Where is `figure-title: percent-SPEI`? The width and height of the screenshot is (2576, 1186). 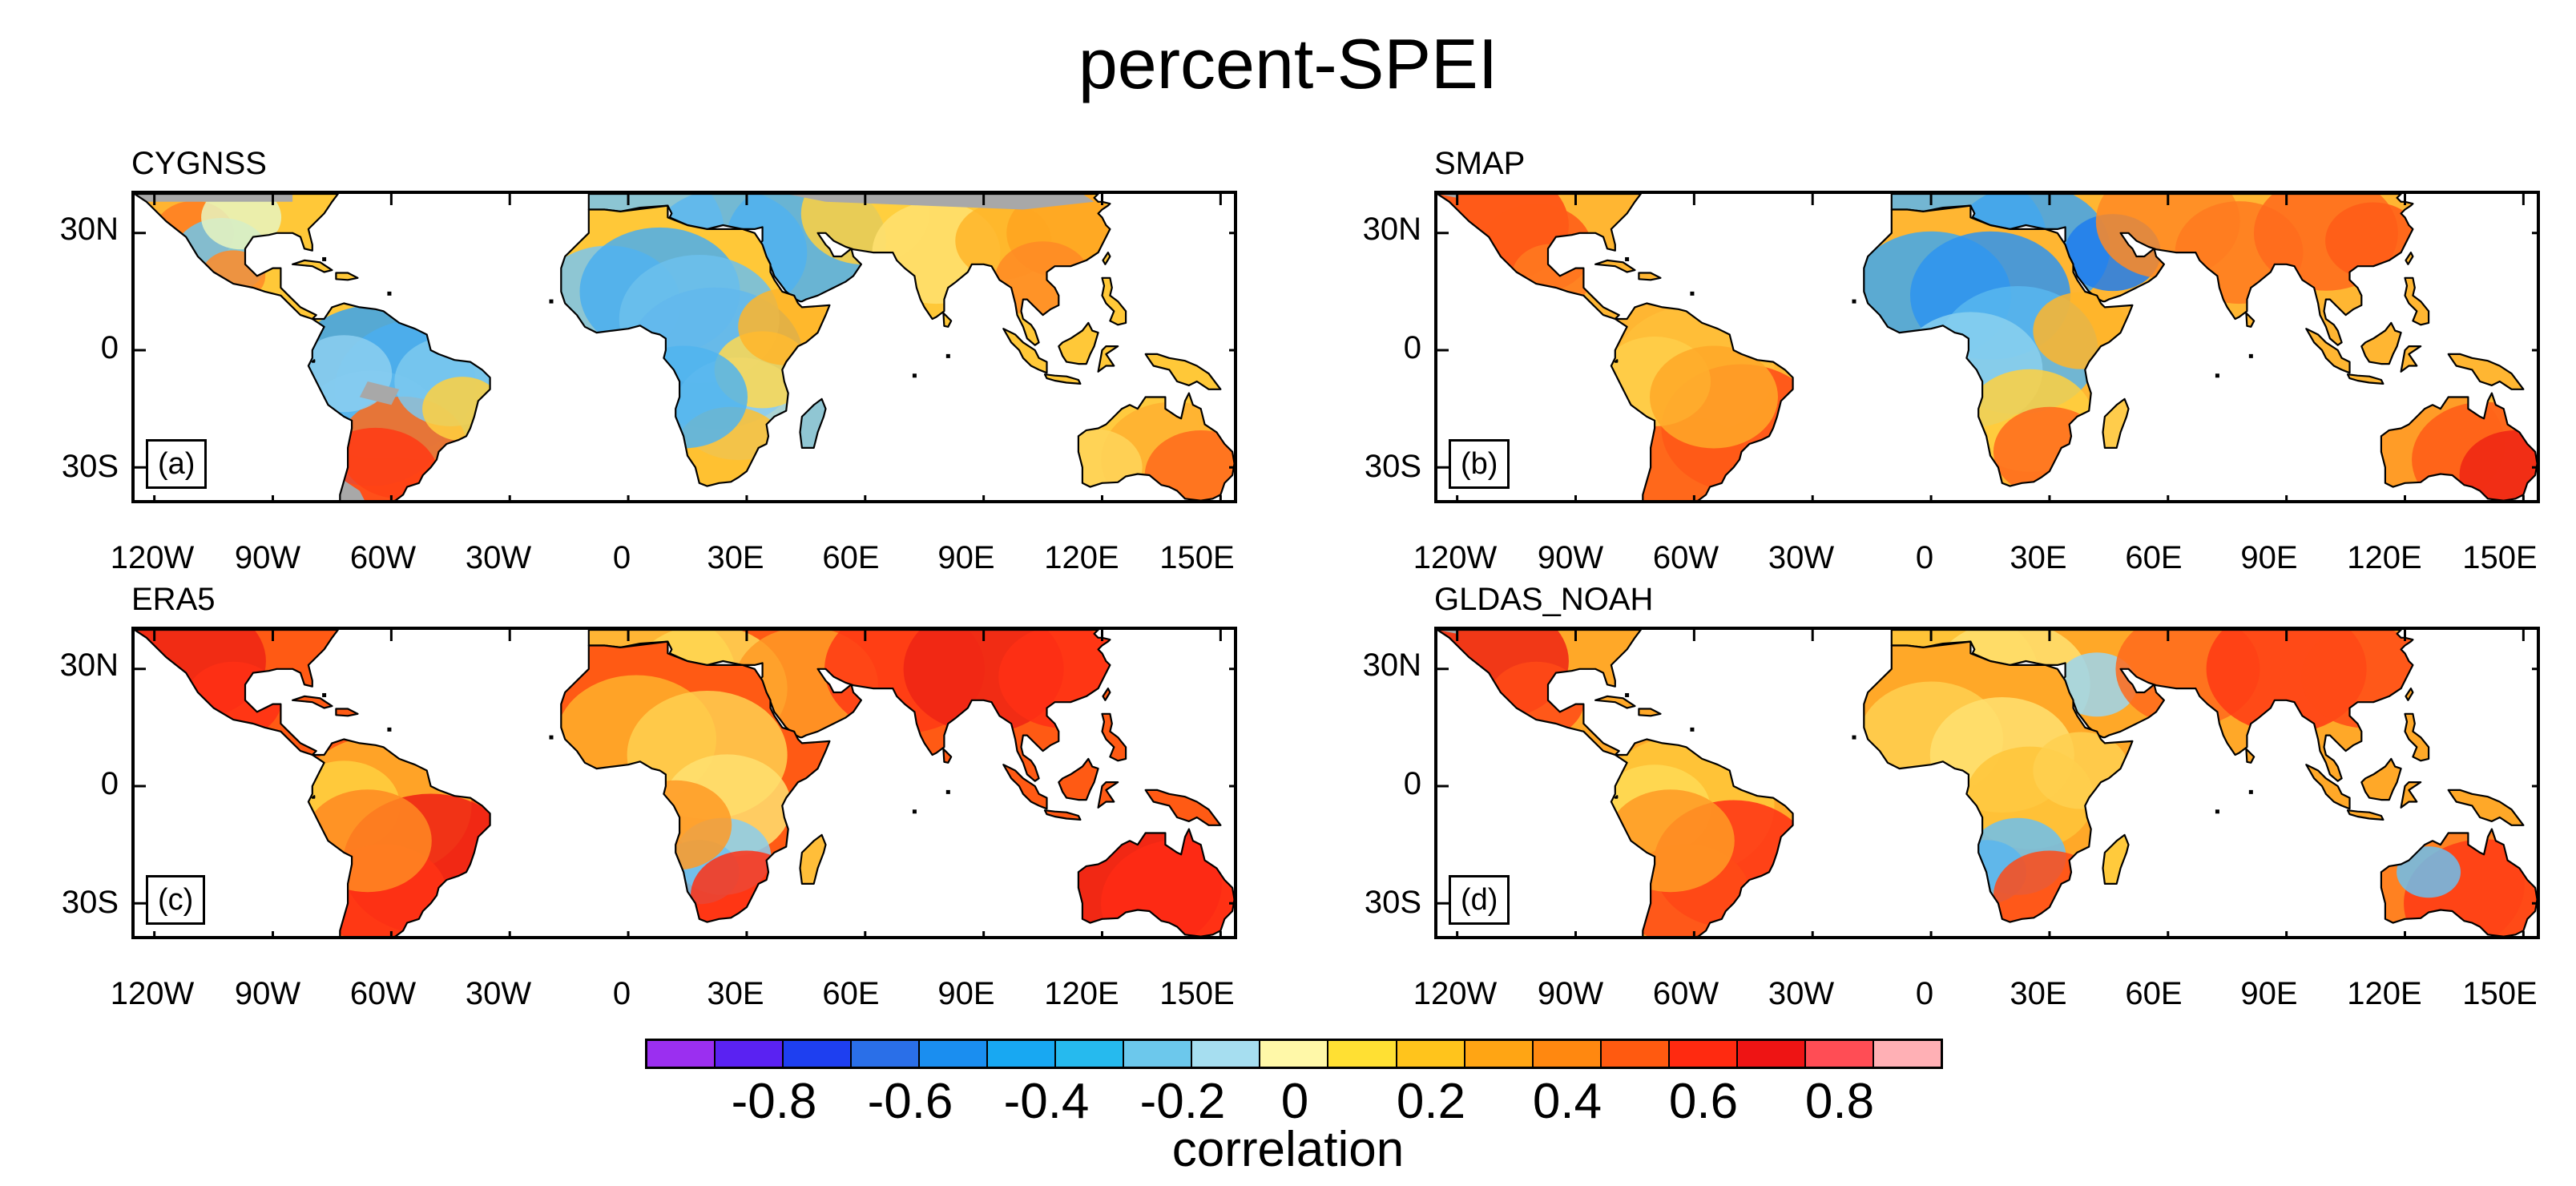
figure-title: percent-SPEI is located at coordinates (1288, 63).